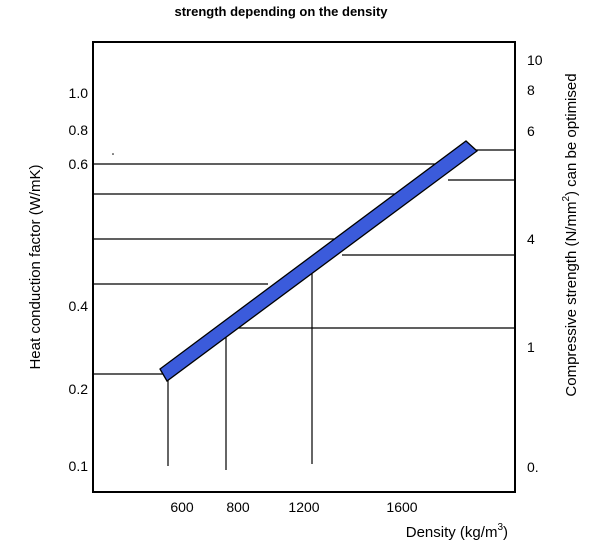  I want to click on right-tick-label: 1, so click(531, 347).